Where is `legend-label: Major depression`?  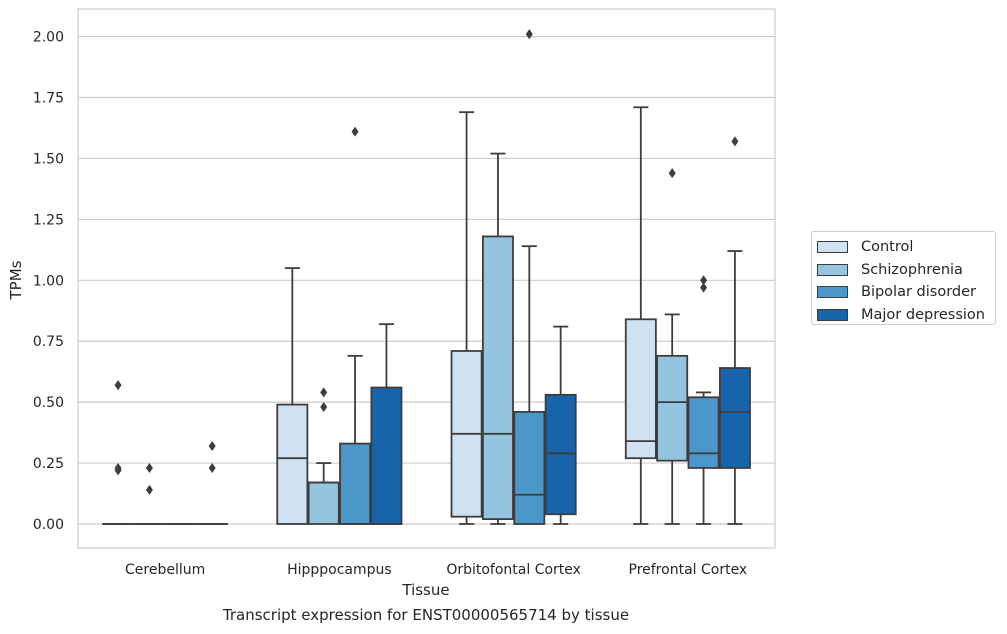
legend-label: Major depression is located at coordinates (923, 314).